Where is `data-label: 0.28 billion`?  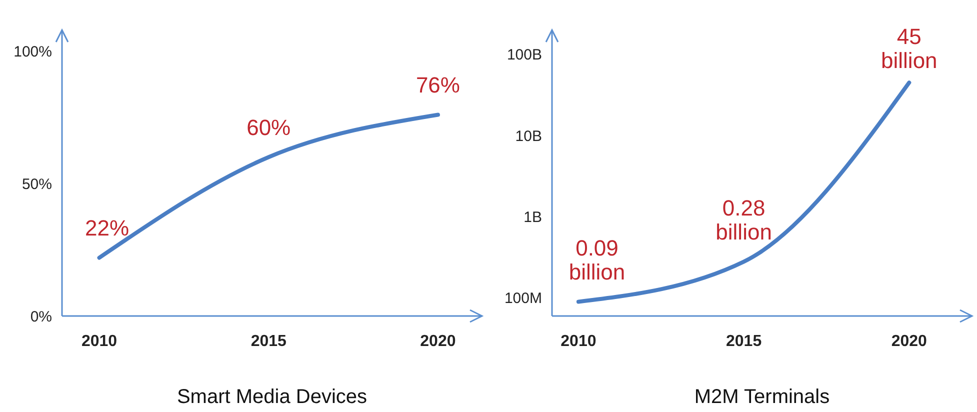
data-label: 0.28 billion is located at coordinates (744, 220).